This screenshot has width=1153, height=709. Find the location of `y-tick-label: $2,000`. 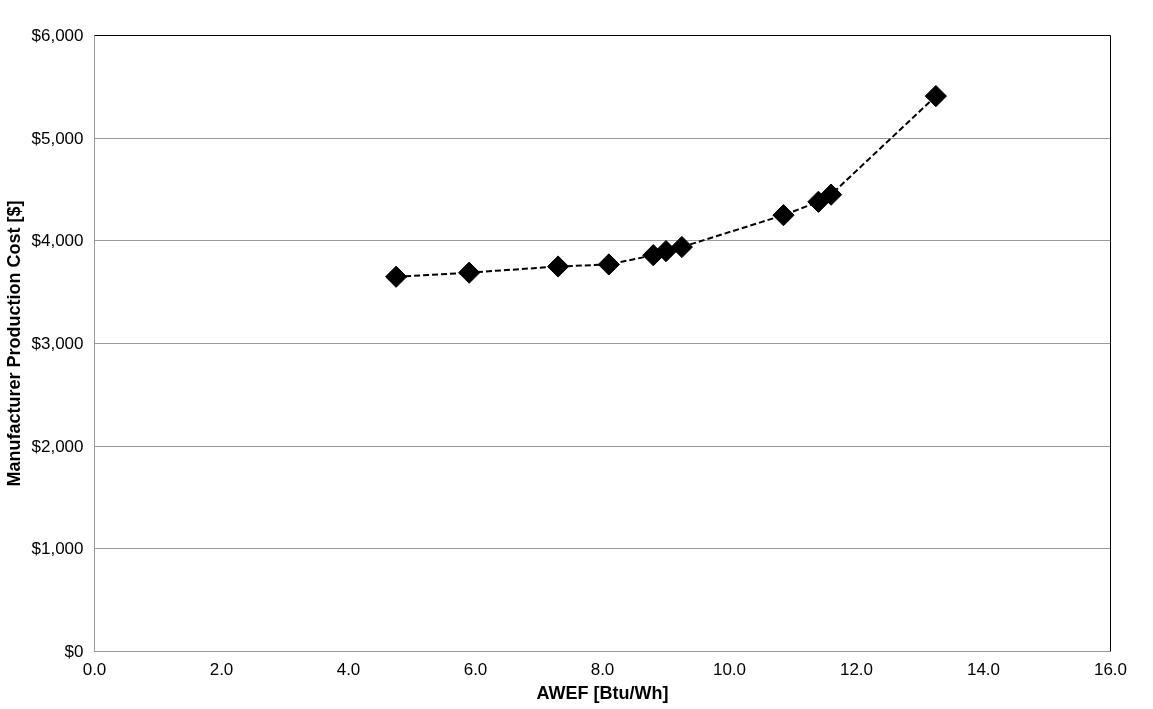

y-tick-label: $2,000 is located at coordinates (57, 446).